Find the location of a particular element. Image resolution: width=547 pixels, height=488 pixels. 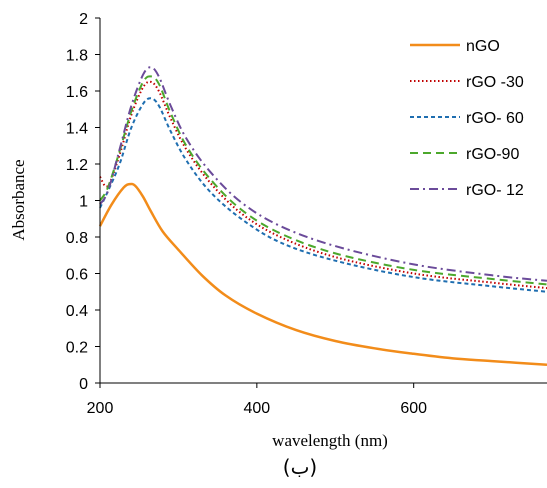

x-tick-label: 400 is located at coordinates (256, 408).